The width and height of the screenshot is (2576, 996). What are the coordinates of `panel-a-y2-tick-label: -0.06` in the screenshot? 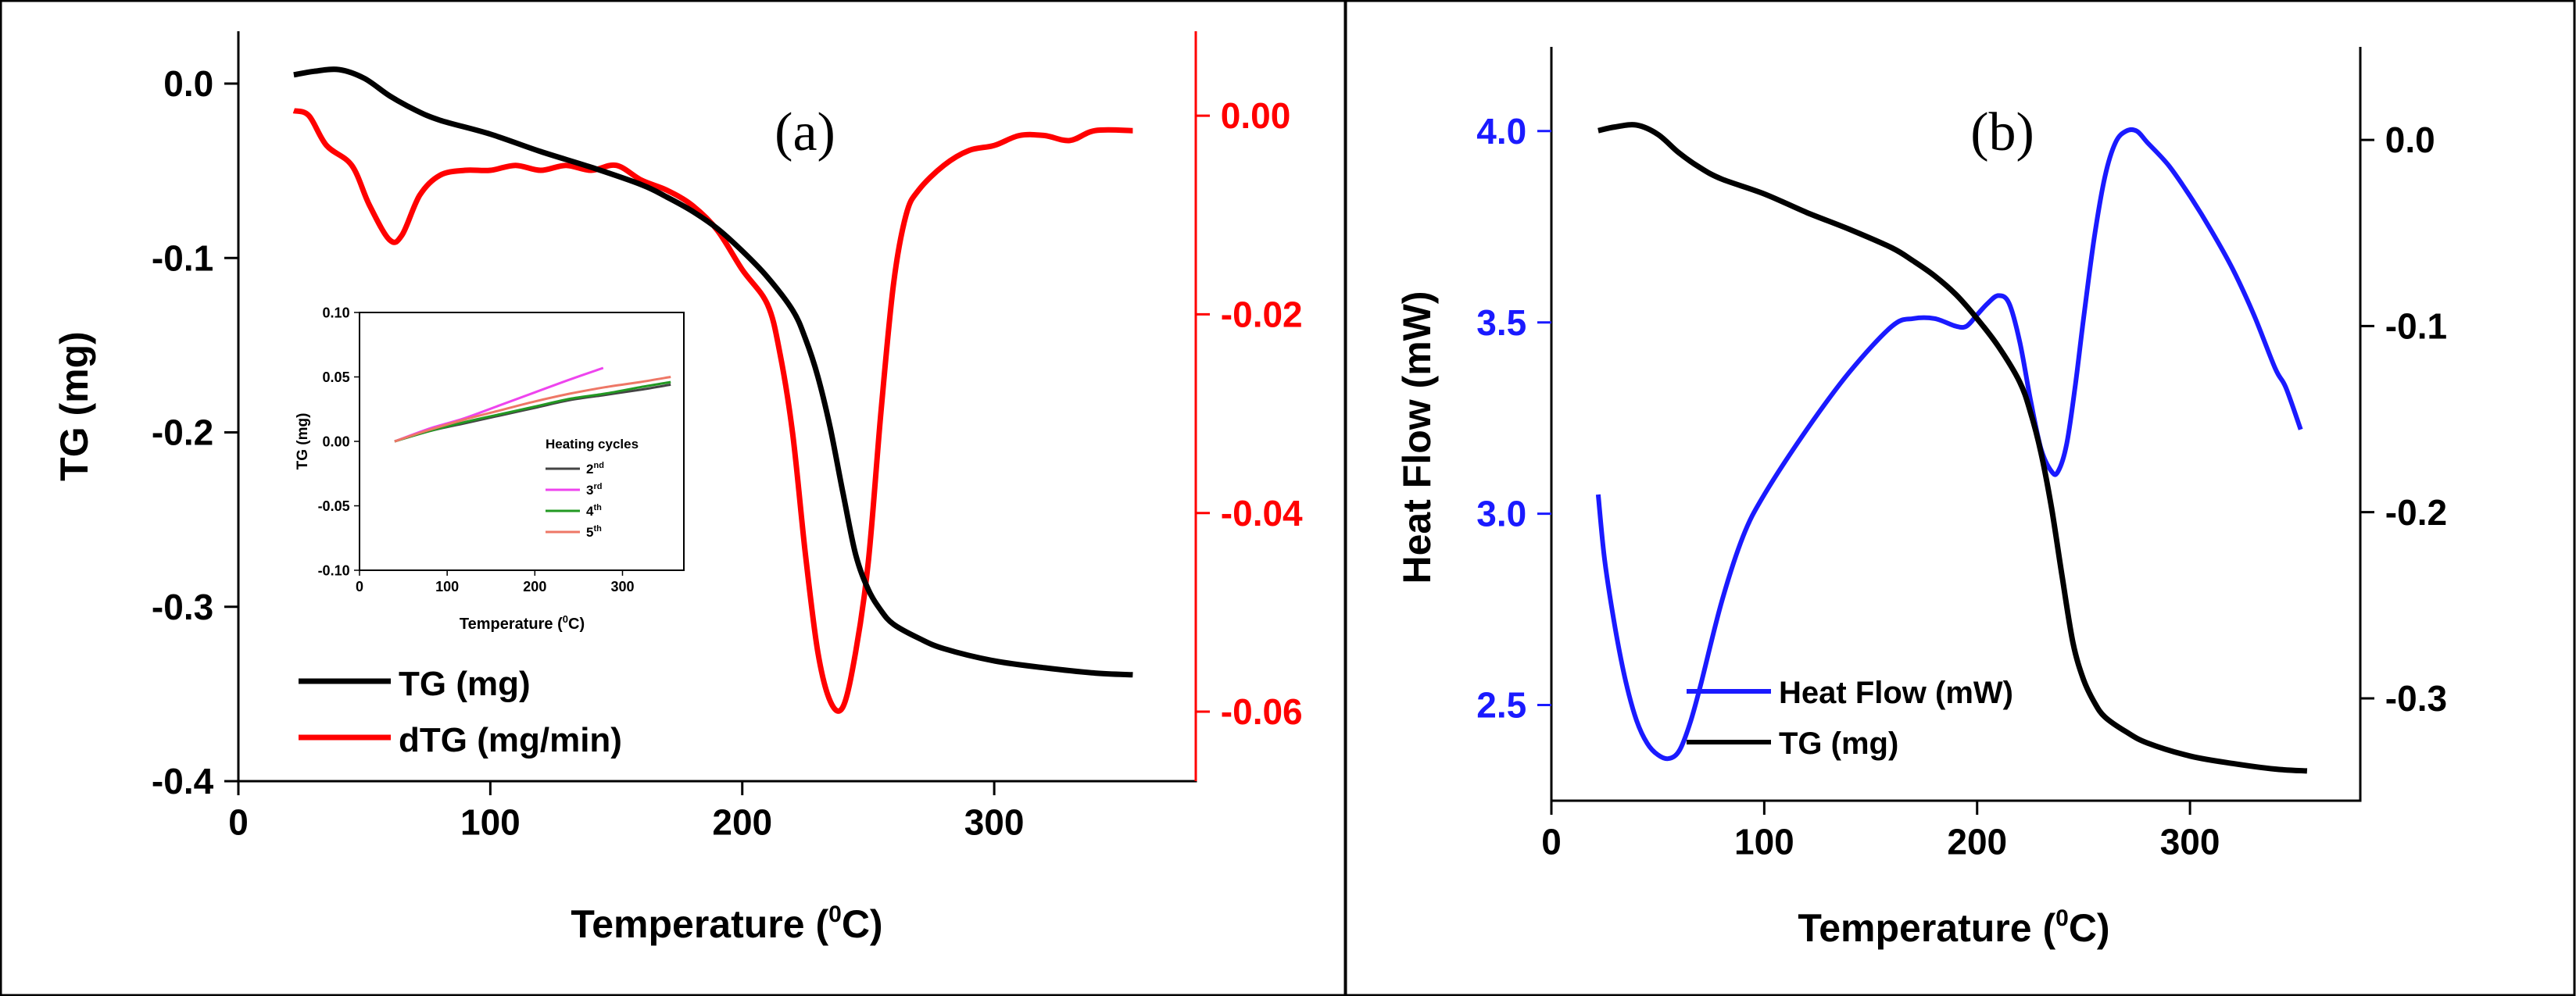 It's located at (1262, 711).